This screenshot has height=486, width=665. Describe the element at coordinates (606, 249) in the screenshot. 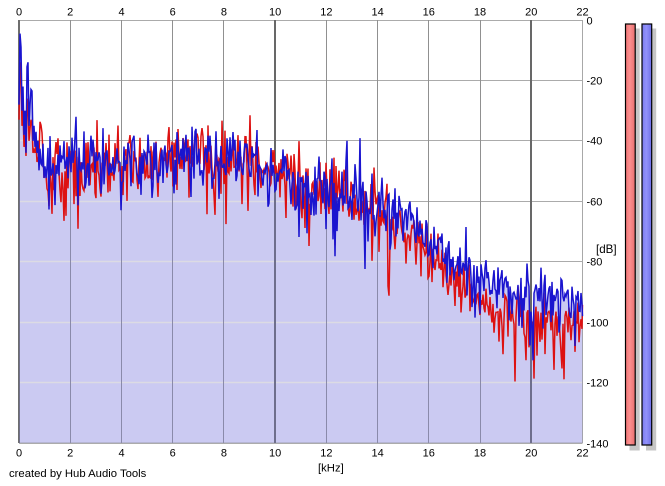

I see `svg-text: [dB]` at that location.